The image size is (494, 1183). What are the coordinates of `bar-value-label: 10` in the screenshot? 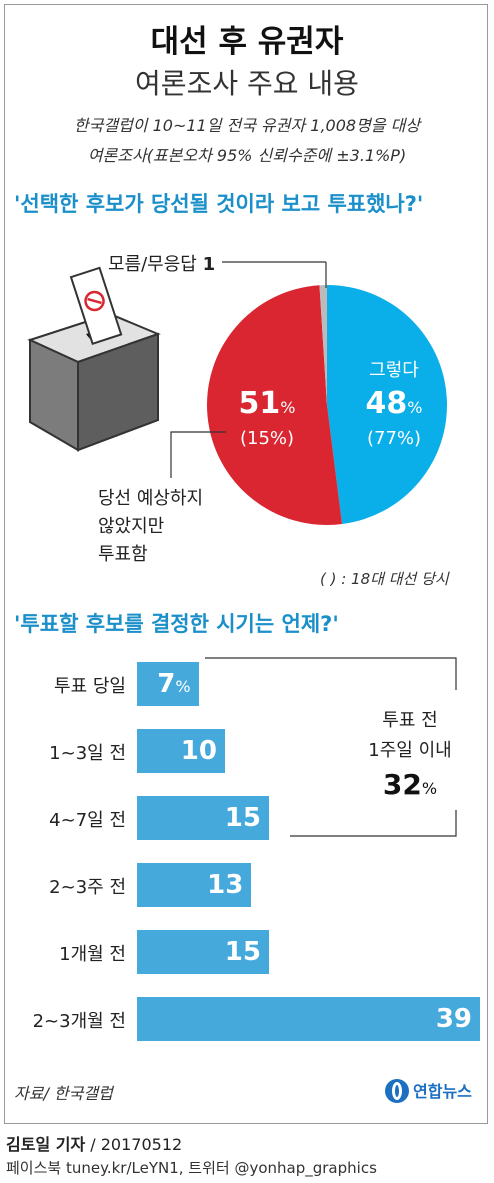 It's located at (177, 751).